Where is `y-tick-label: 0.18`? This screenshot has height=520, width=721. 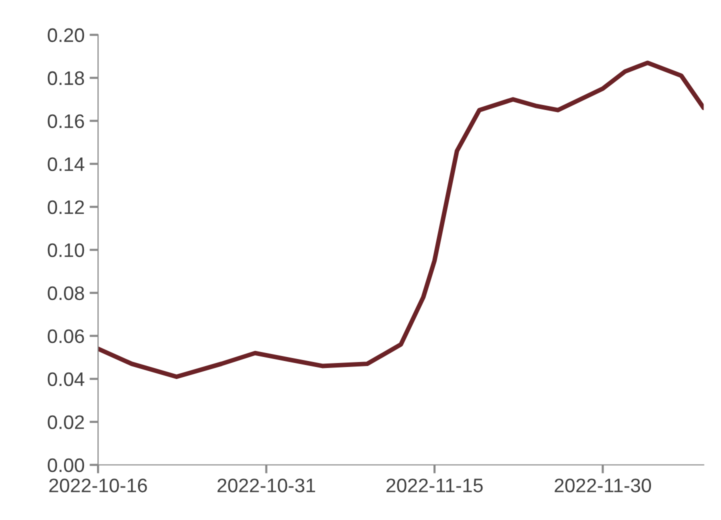
y-tick-label: 0.18 is located at coordinates (66, 78).